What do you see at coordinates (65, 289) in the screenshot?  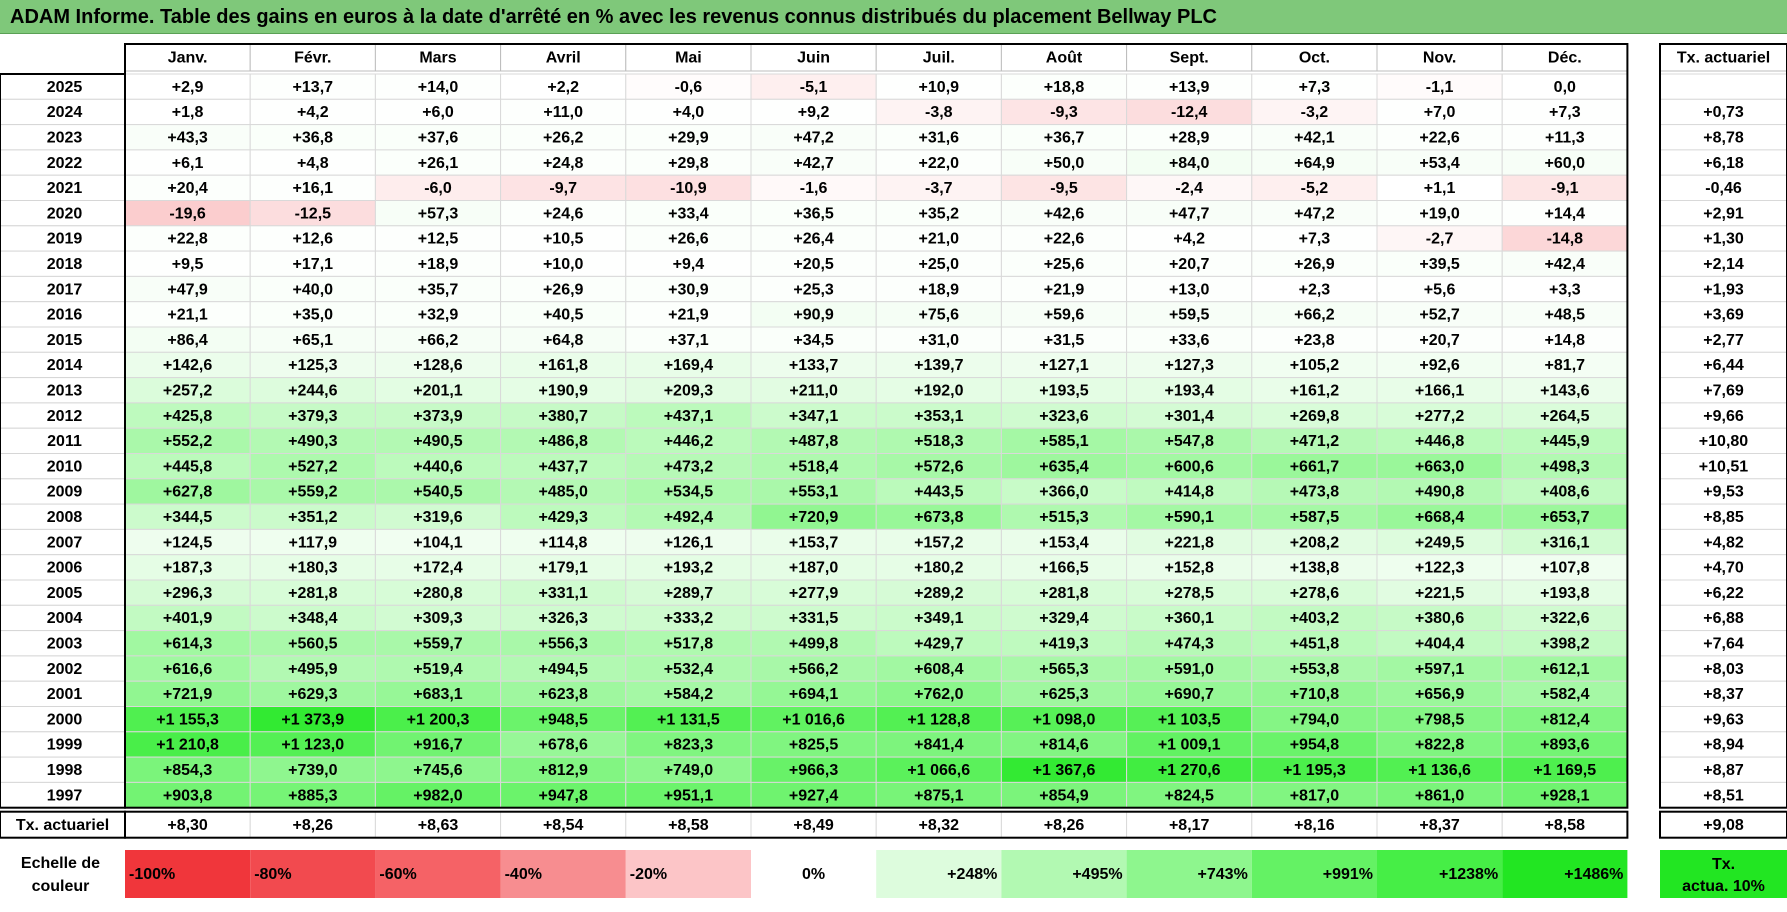 I see `year-label: 2017` at bounding box center [65, 289].